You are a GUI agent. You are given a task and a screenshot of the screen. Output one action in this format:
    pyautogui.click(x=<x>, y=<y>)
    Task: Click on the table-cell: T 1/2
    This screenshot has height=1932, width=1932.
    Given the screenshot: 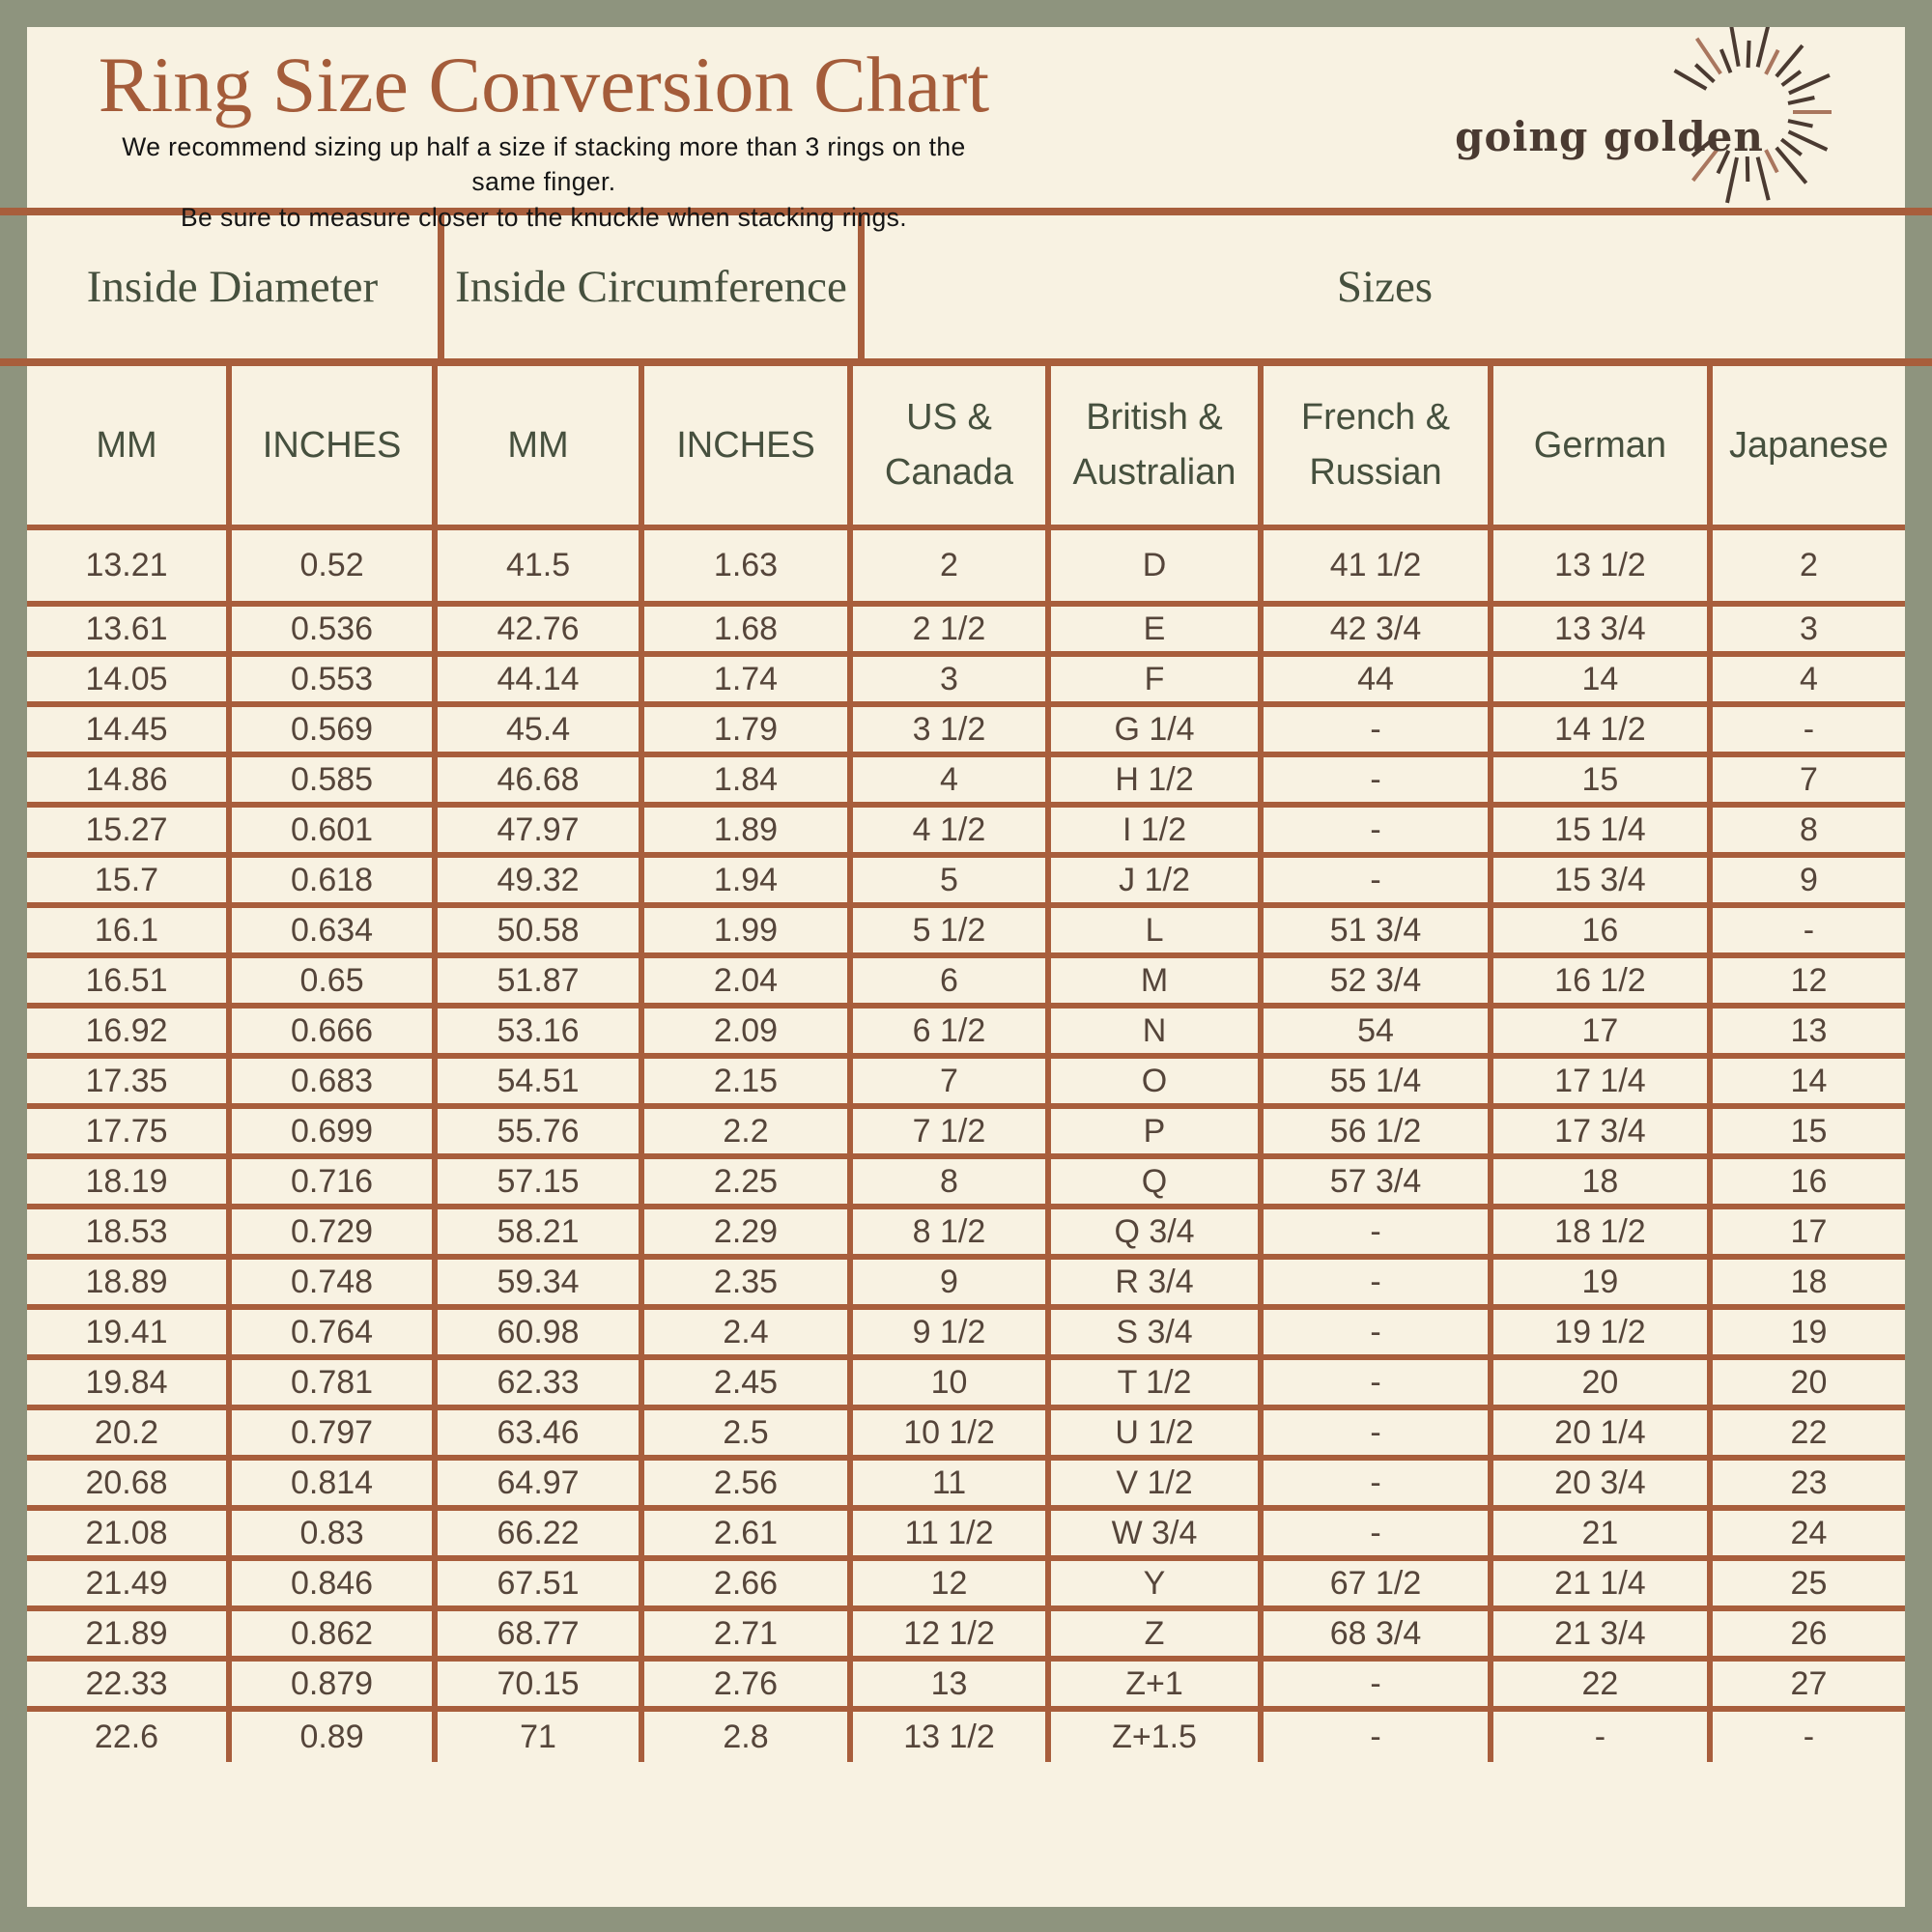 What is the action you would take?
    pyautogui.click(x=1157, y=1385)
    